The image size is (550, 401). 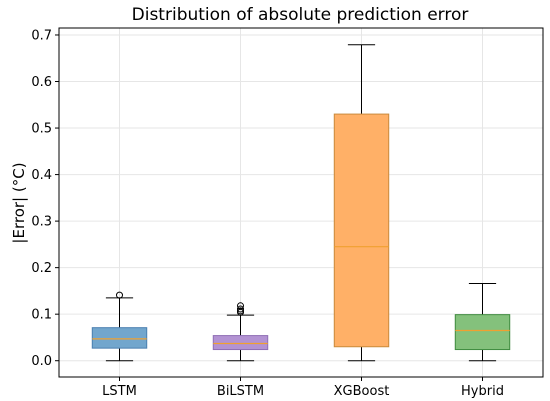 What do you see at coordinates (41, 315) in the screenshot?
I see `y-tick-label: 0.1` at bounding box center [41, 315].